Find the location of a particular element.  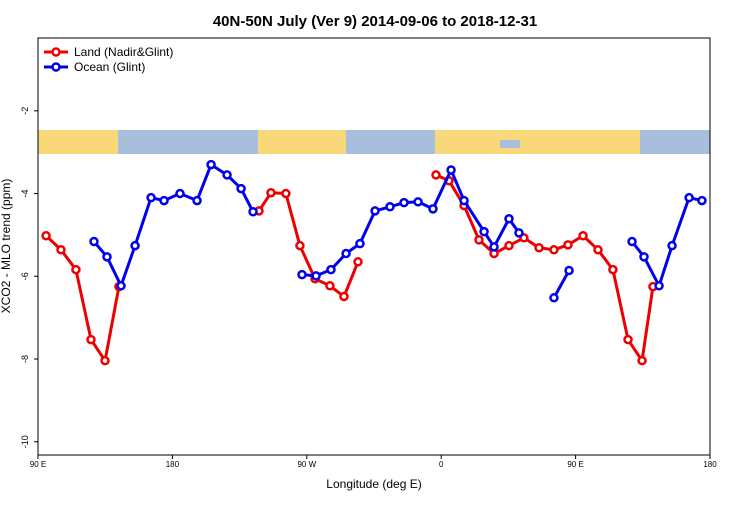

legend-label: Land (Nadir&Glint) is located at coordinates (123, 52).